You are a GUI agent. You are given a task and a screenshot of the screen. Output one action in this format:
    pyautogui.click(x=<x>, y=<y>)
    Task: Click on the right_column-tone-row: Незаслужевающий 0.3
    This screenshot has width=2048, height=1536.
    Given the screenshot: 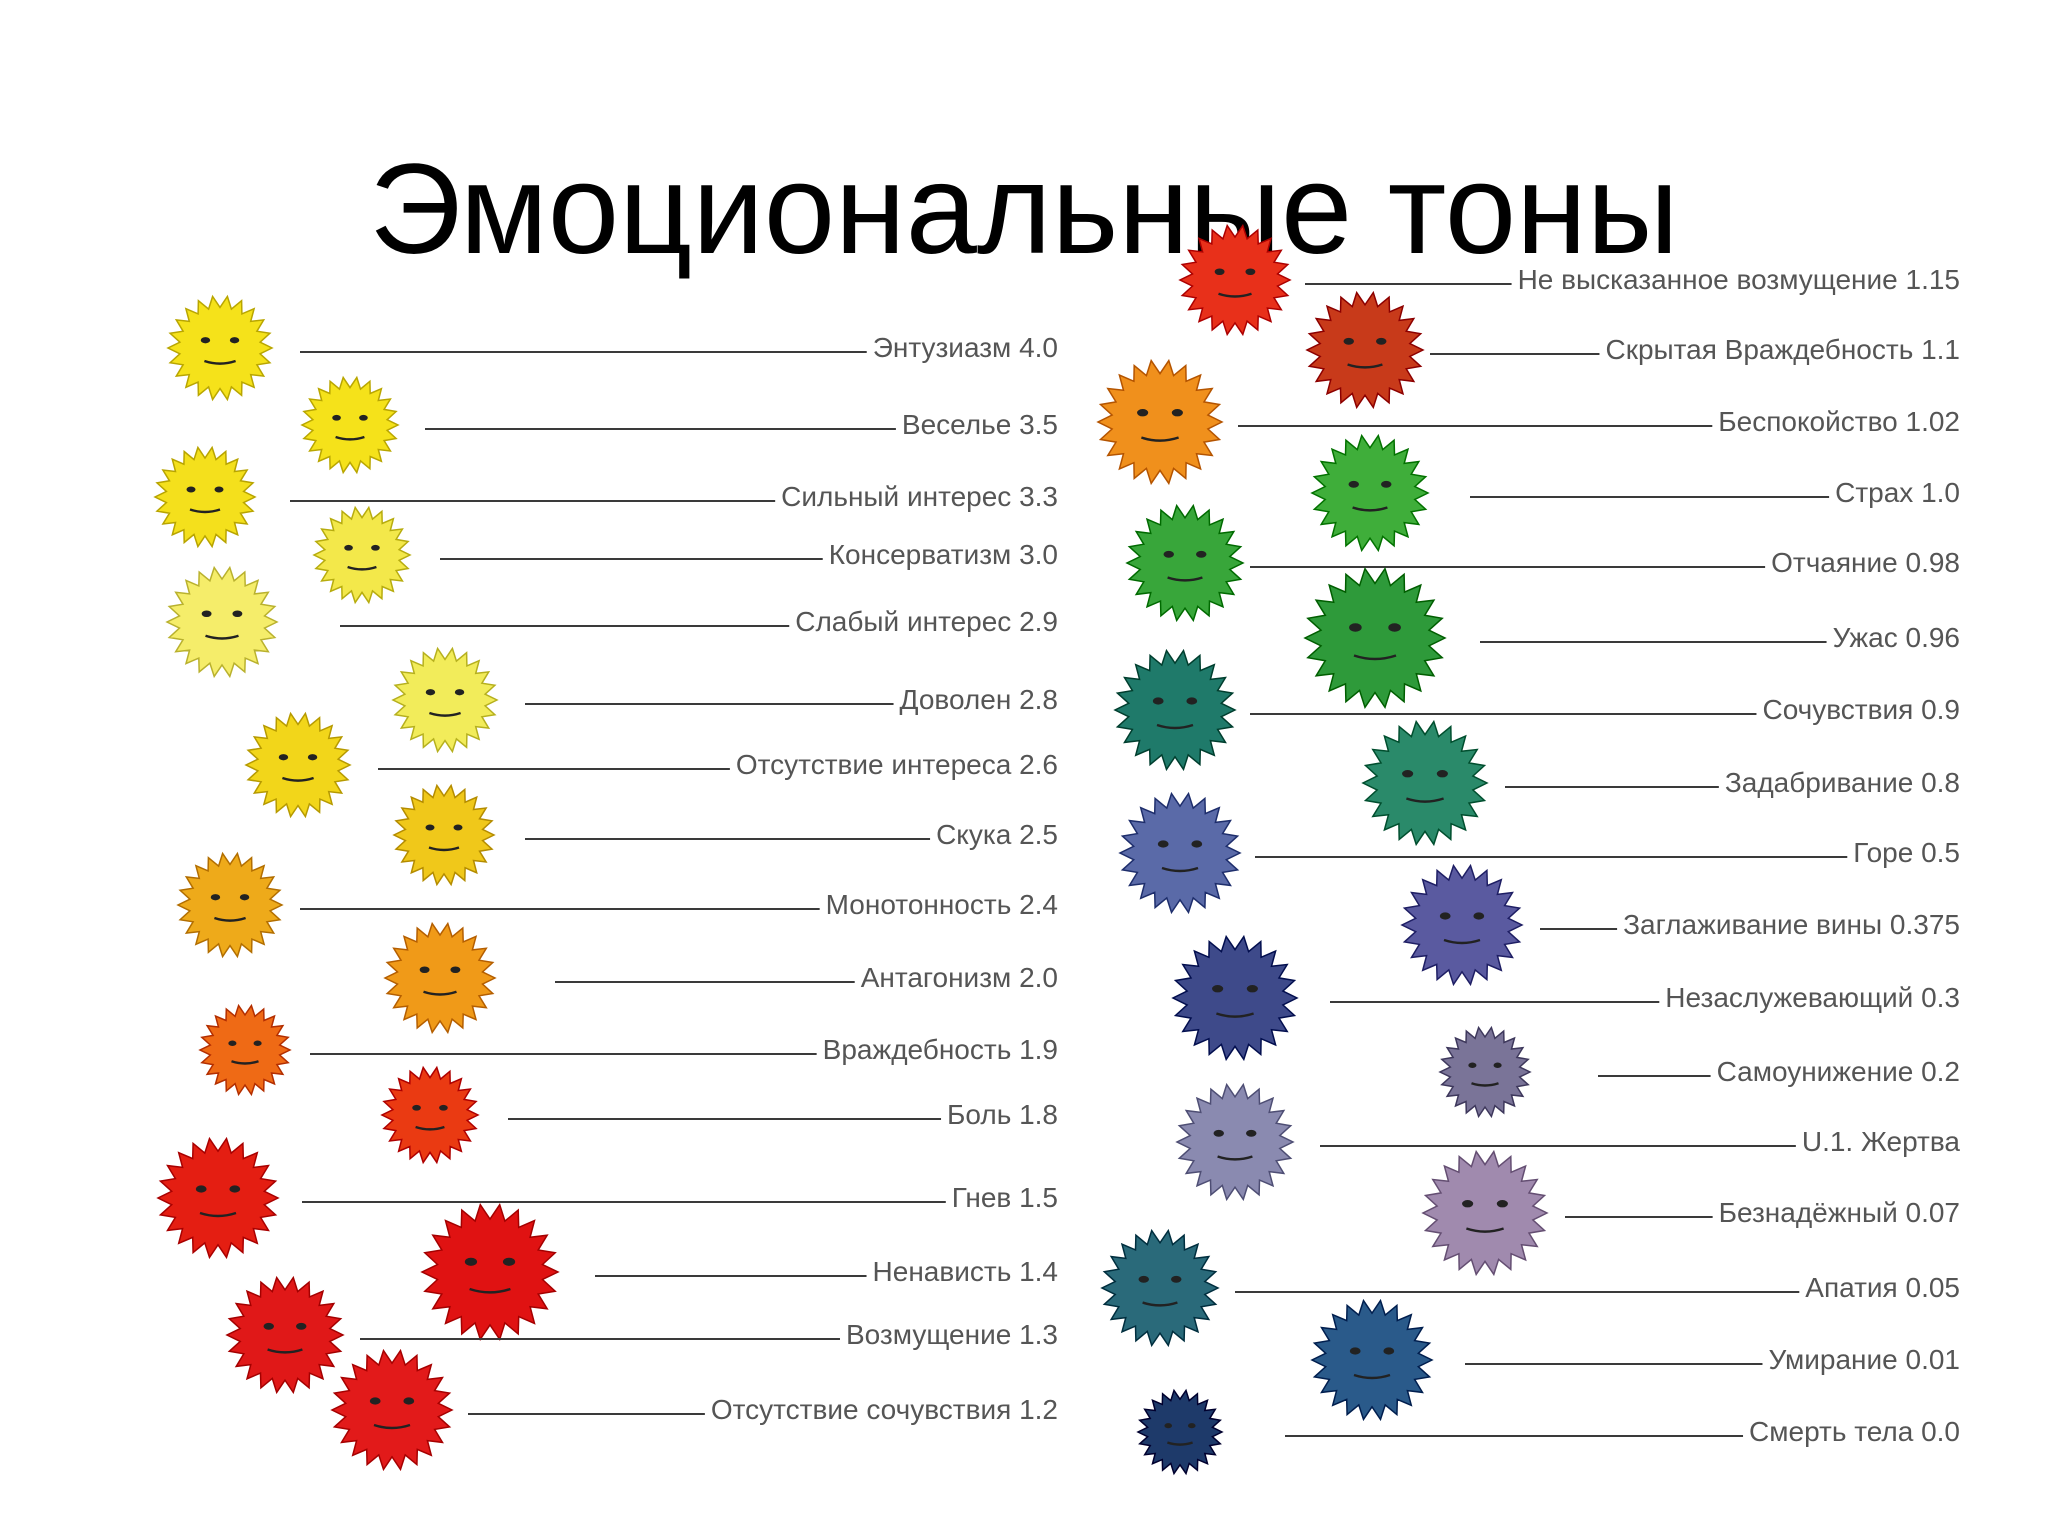 What is the action you would take?
    pyautogui.click(x=1565, y=998)
    